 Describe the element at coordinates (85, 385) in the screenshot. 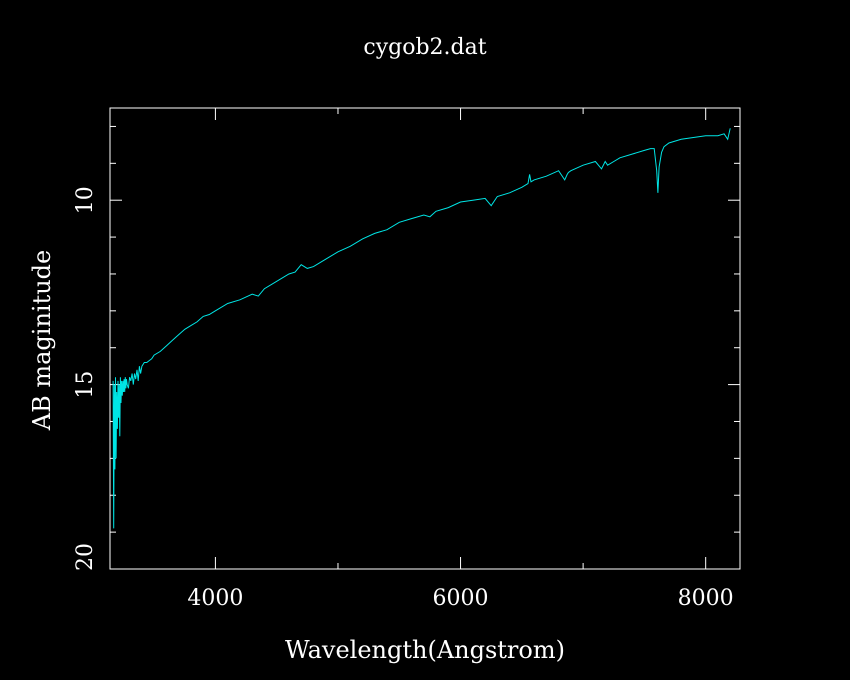

I see `y-tick-label: 15` at that location.